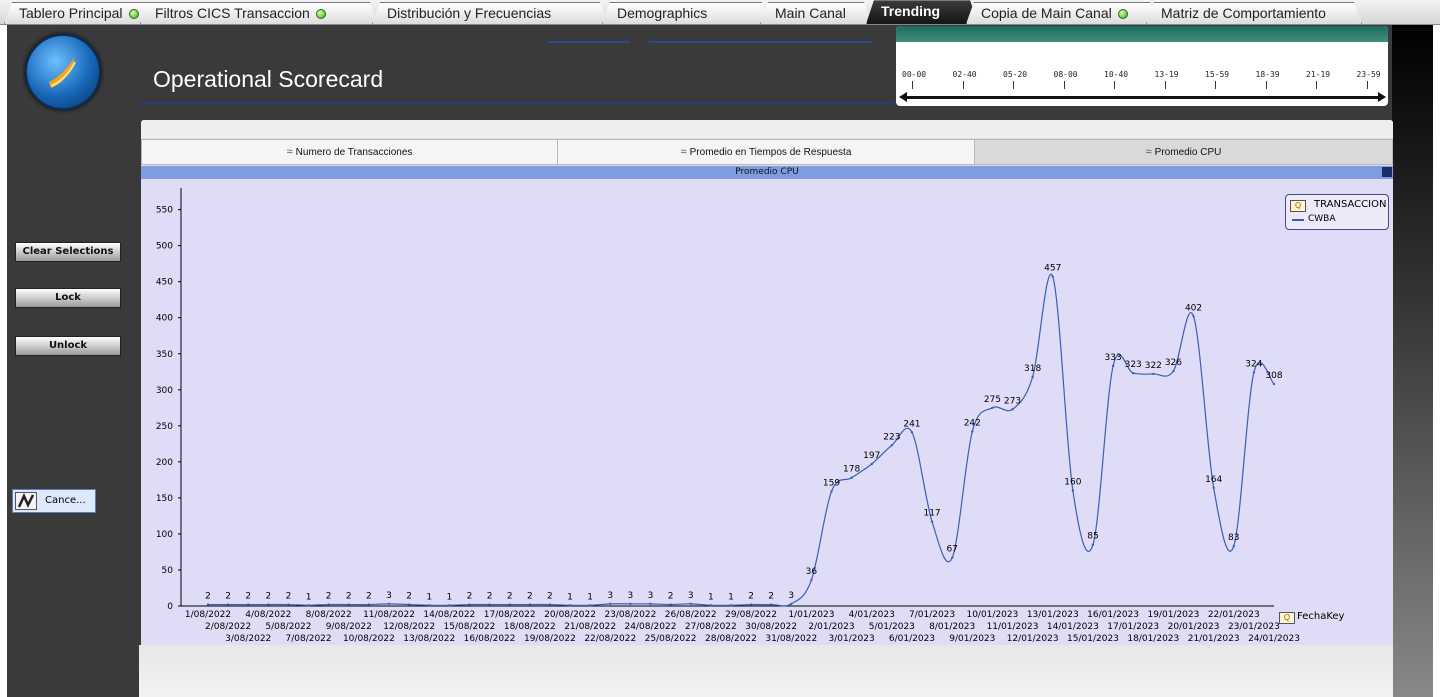 This screenshot has width=1440, height=697. I want to click on y-tick-label: 300, so click(164, 391).